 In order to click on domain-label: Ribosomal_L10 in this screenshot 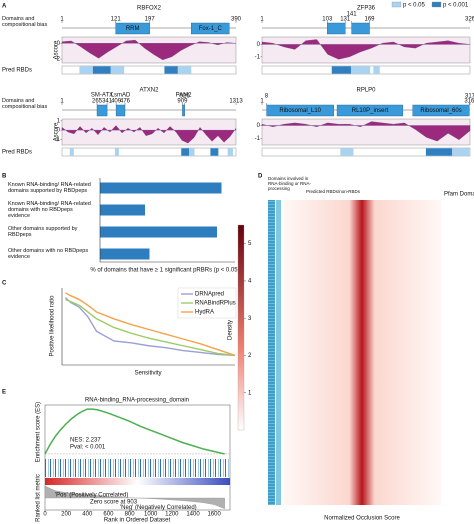, I will do `click(300, 111)`.